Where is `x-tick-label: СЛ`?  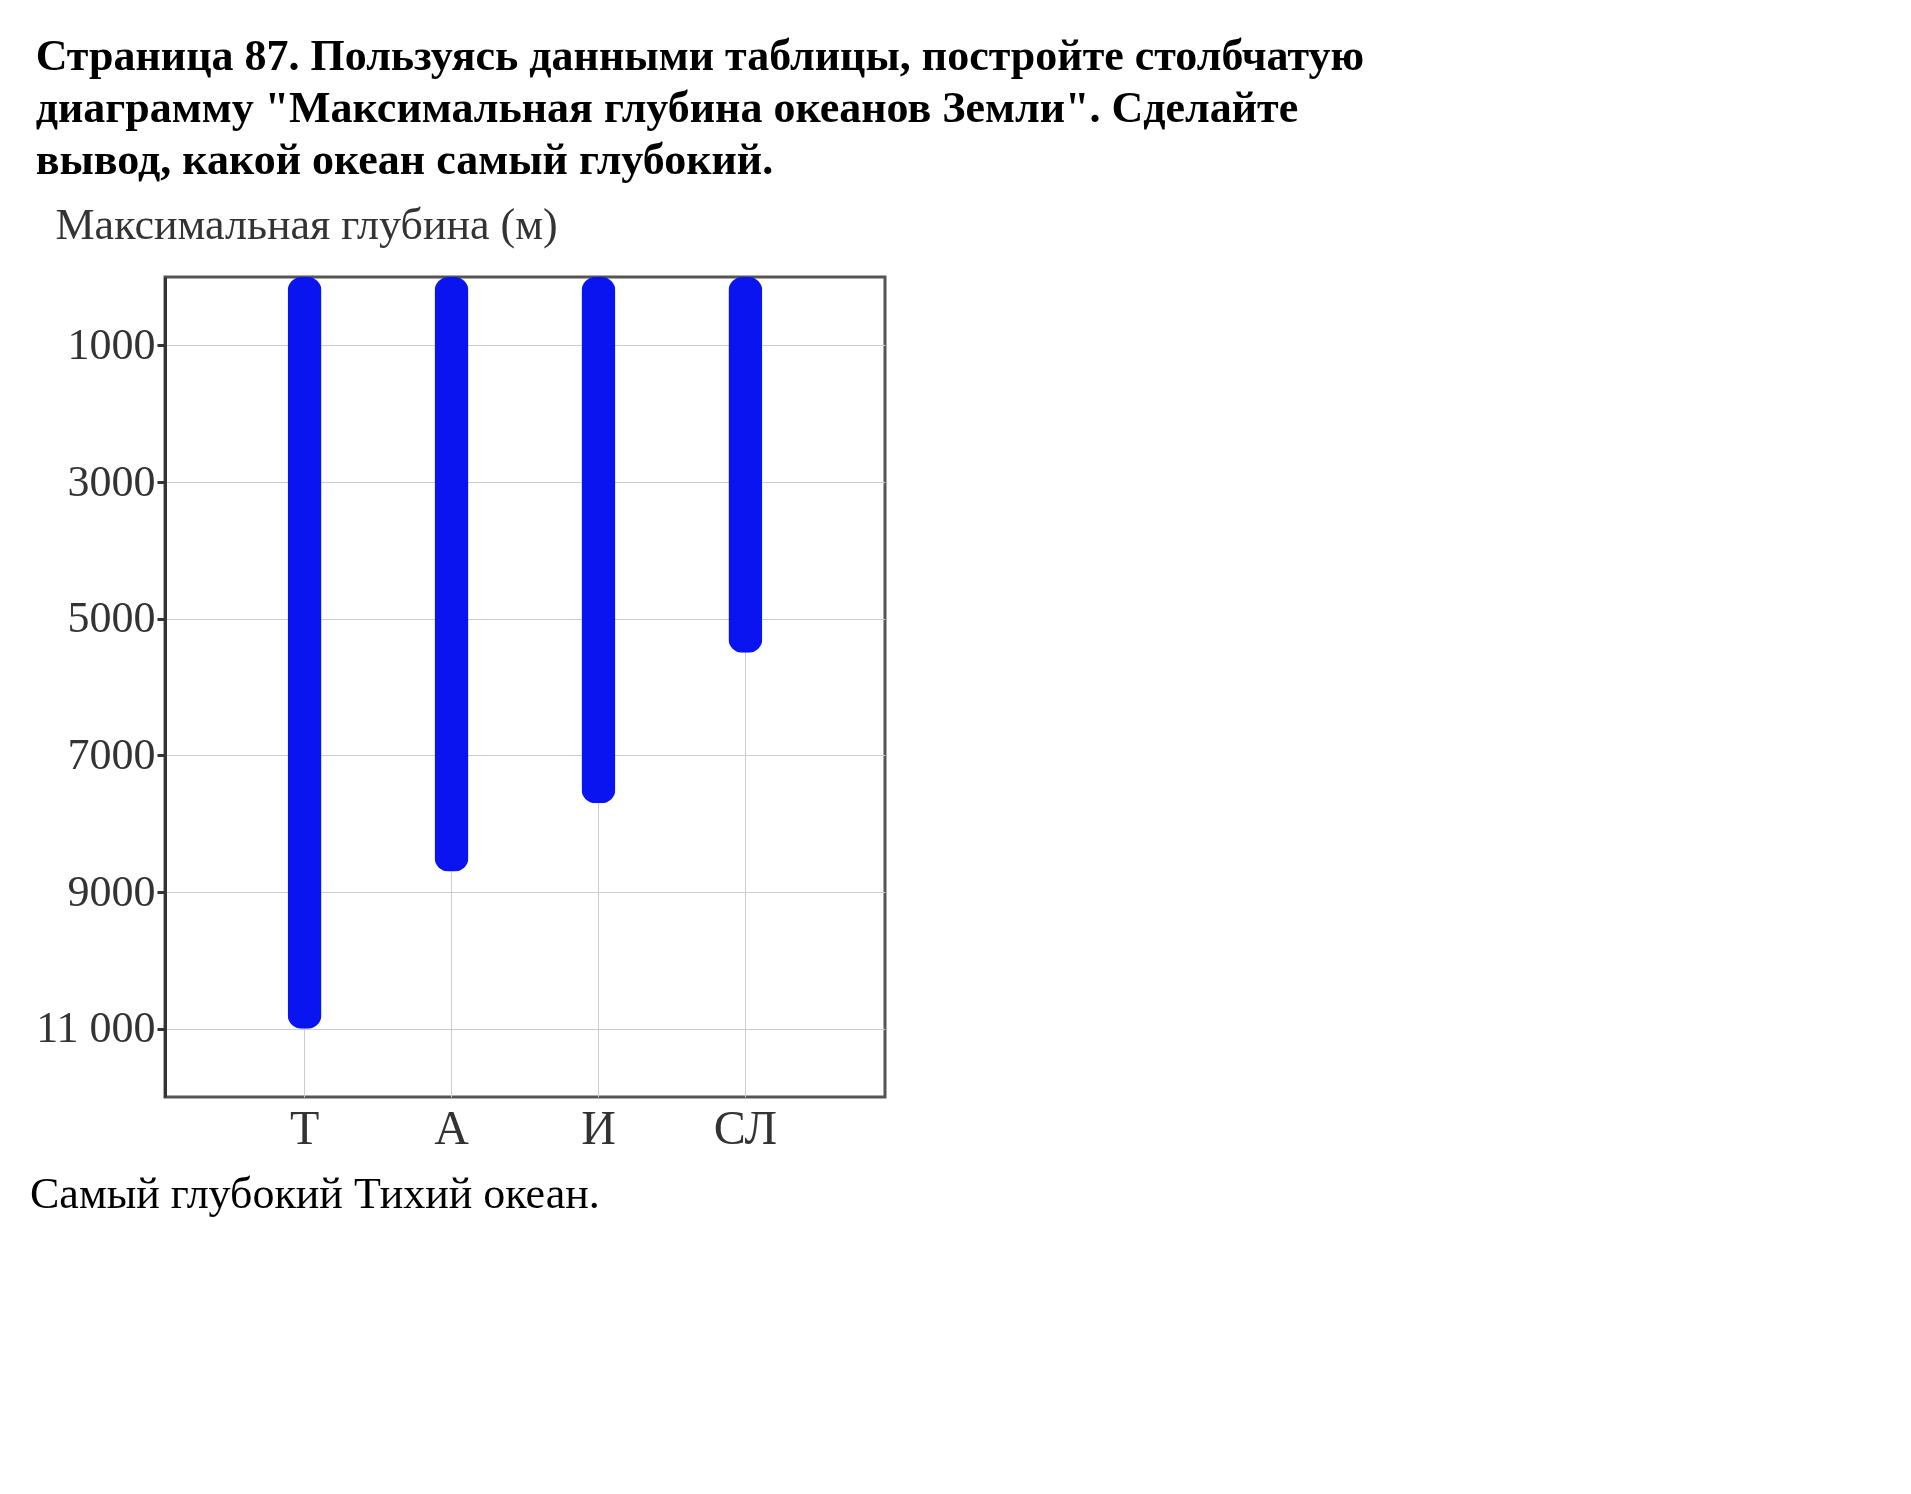
x-tick-label: СЛ is located at coordinates (745, 1127).